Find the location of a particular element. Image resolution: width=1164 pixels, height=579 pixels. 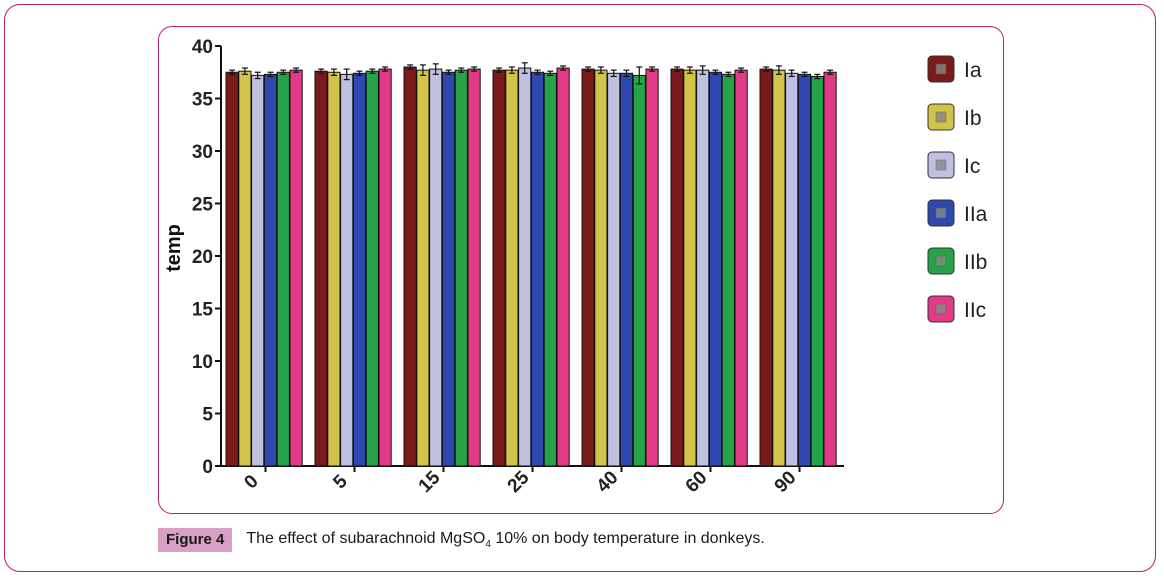

y-tick-label: 25 is located at coordinates (203, 205).